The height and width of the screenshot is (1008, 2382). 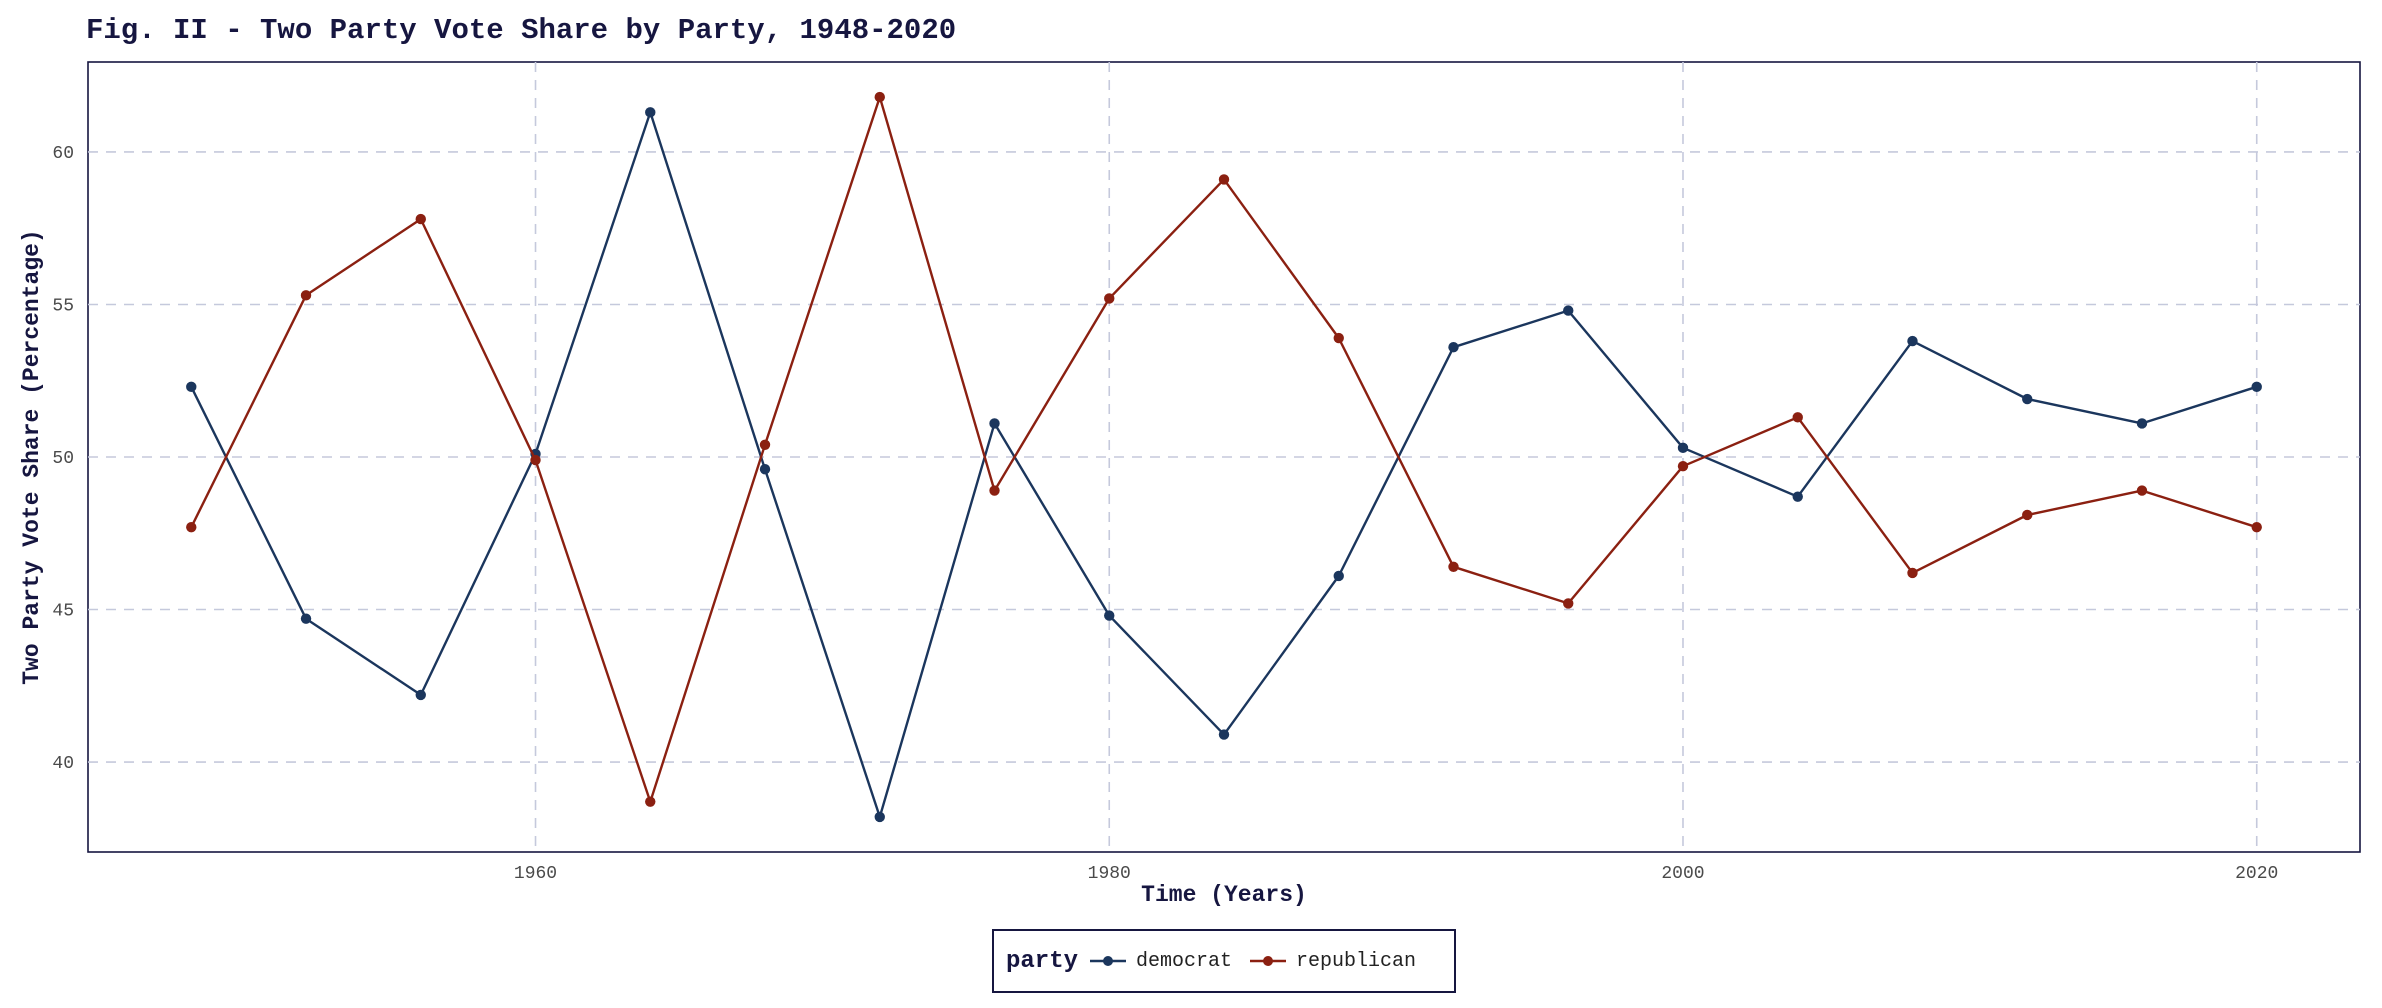 I want to click on legend-title: party, so click(x=1042, y=961).